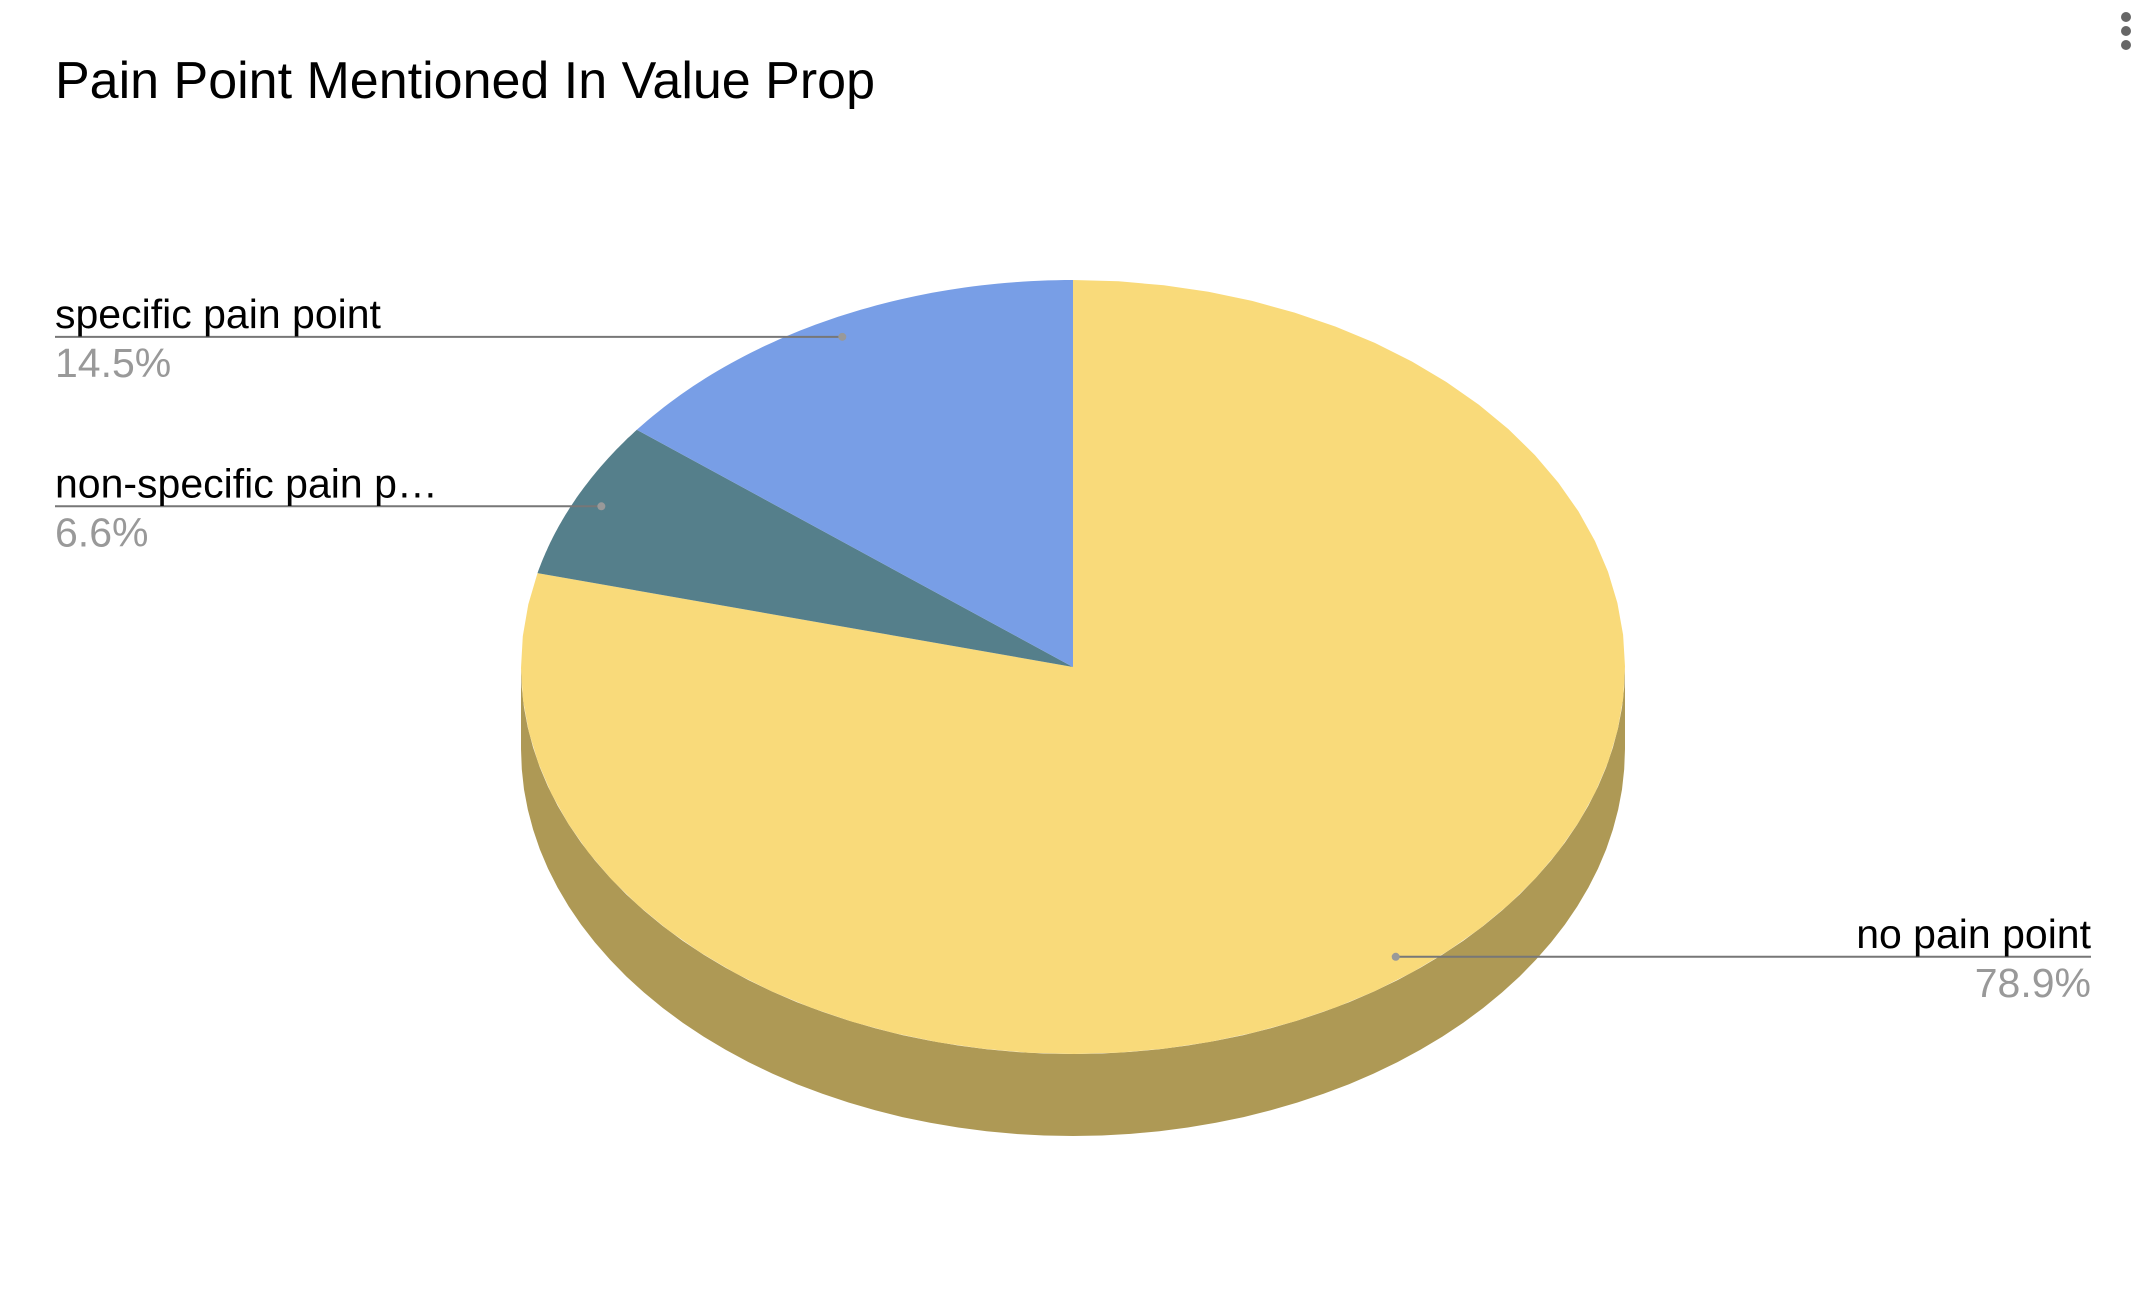 The height and width of the screenshot is (1314, 2146). What do you see at coordinates (1973, 934) in the screenshot?
I see `slice-label: no pain point` at bounding box center [1973, 934].